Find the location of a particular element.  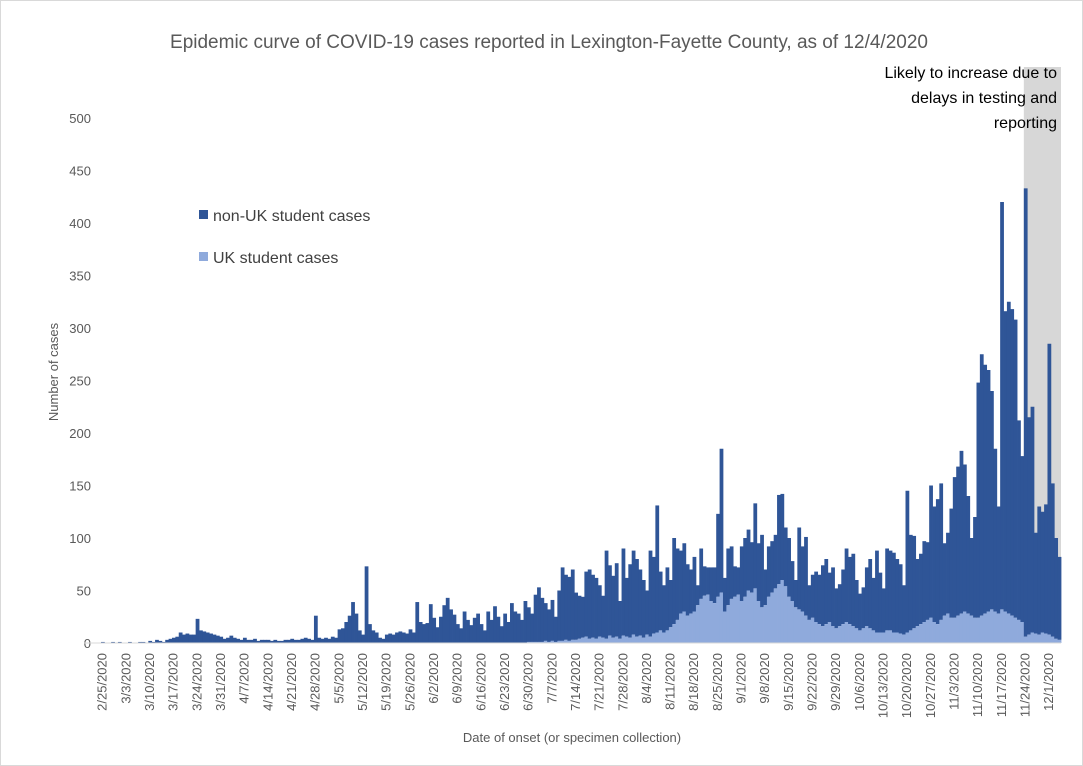

x-tick-label: 11/17/2020 is located at coordinates (1001, 685).